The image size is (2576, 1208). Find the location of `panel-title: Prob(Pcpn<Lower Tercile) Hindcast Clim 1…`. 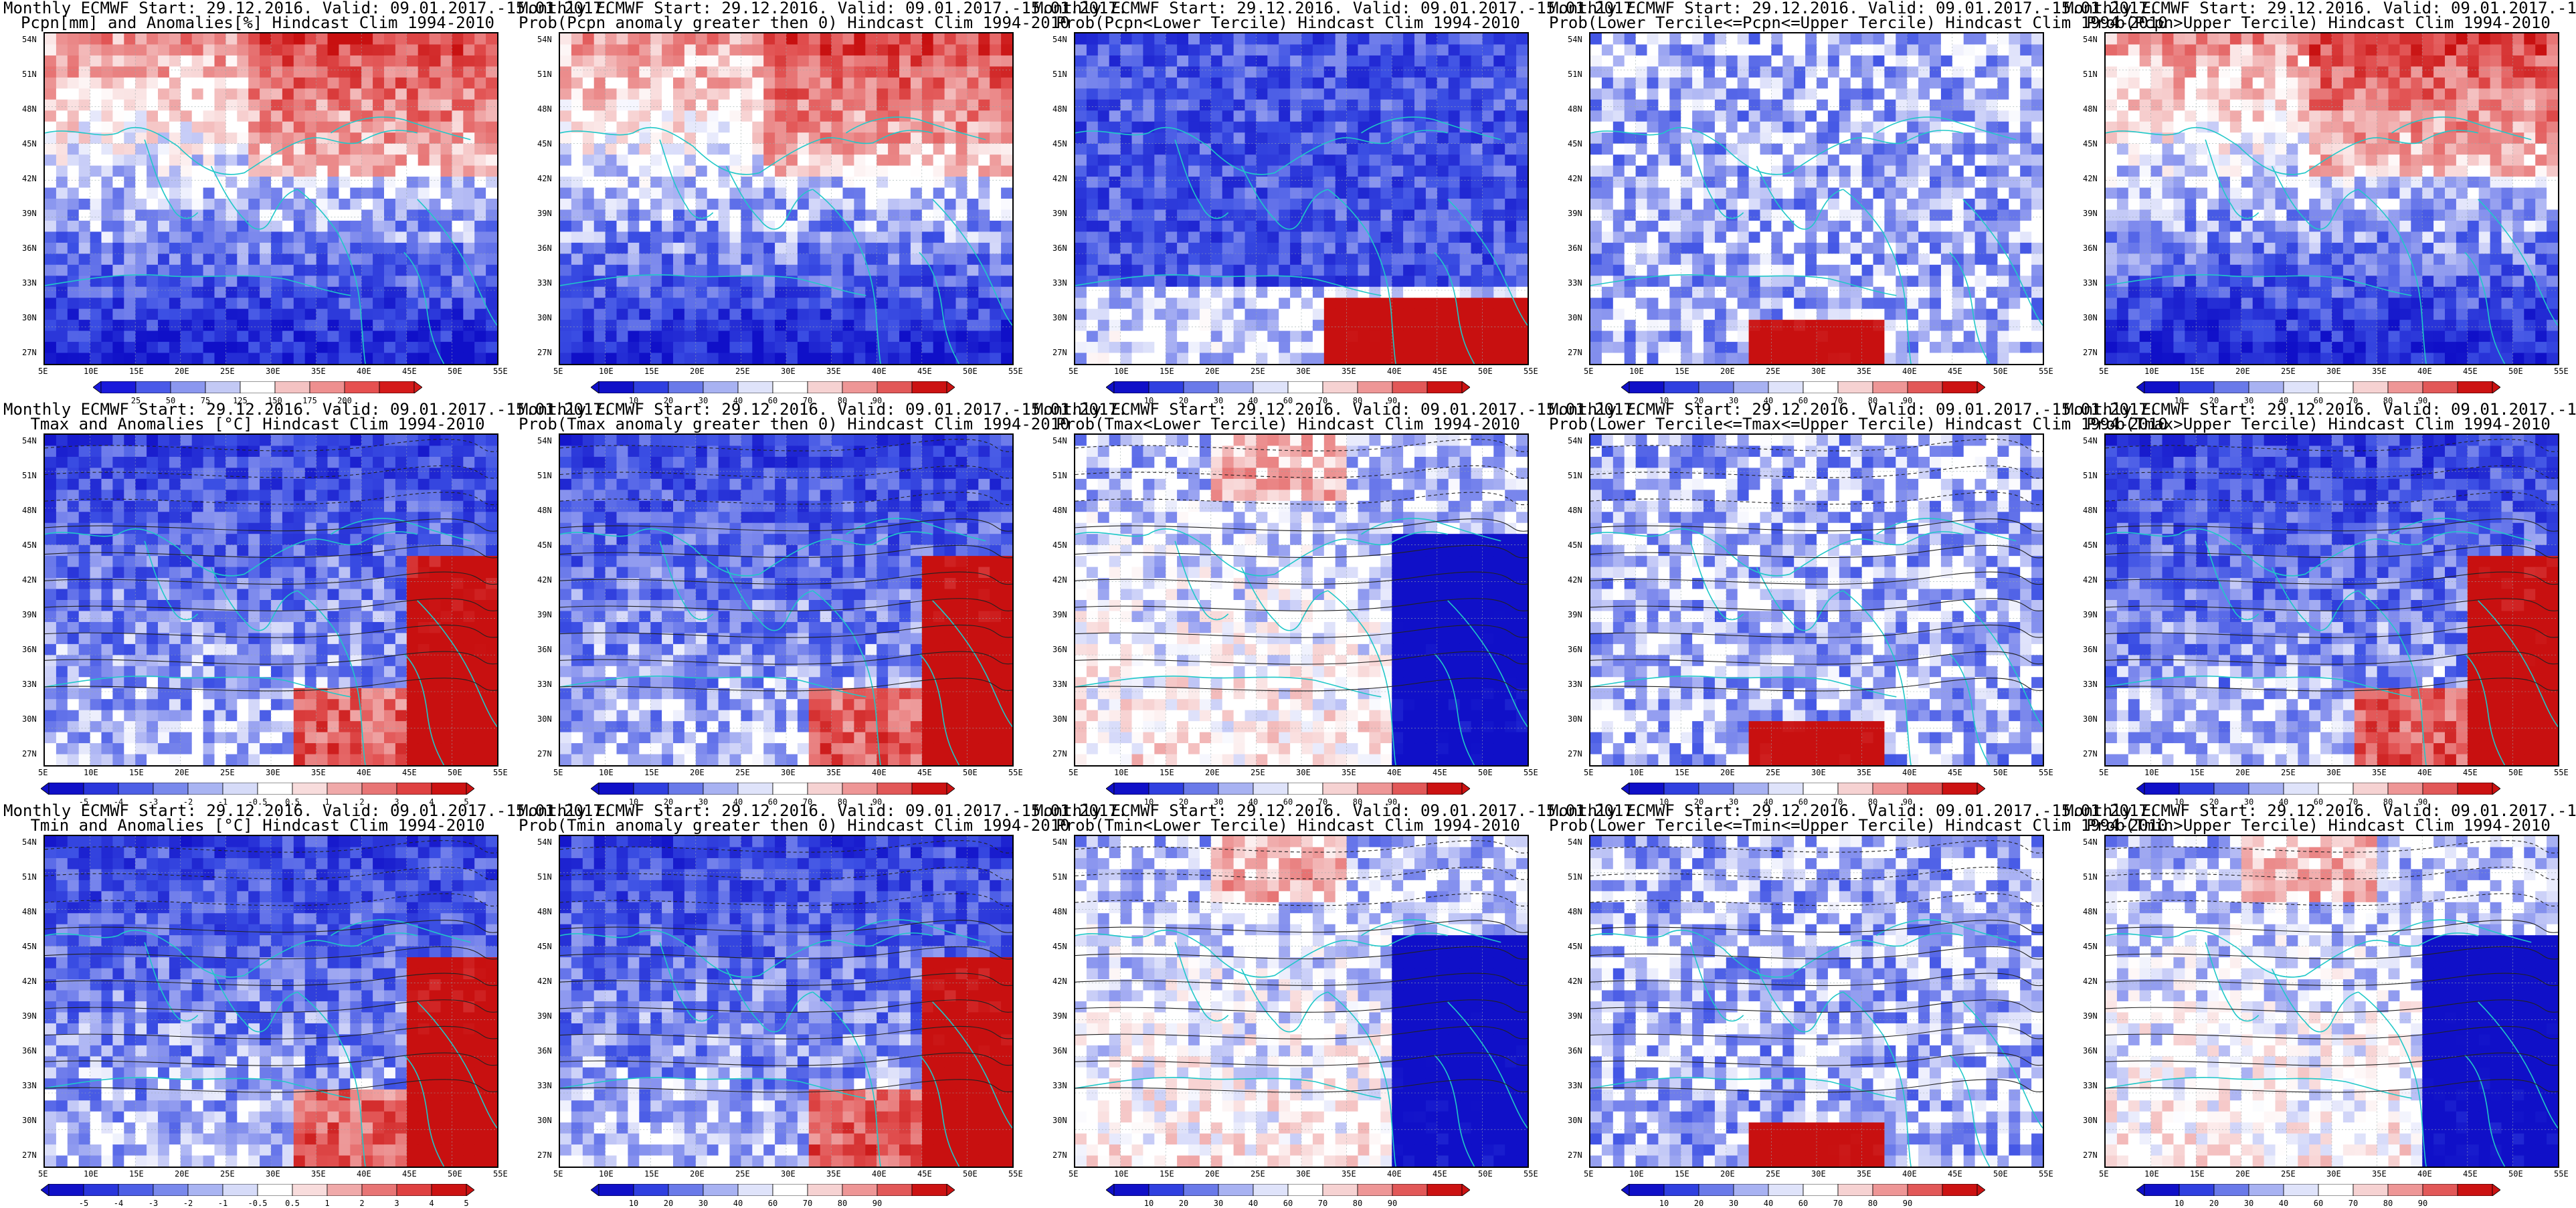

panel-title: Prob(Pcpn<Lower Tercile) Hindcast Clim 1… is located at coordinates (1288, 23).